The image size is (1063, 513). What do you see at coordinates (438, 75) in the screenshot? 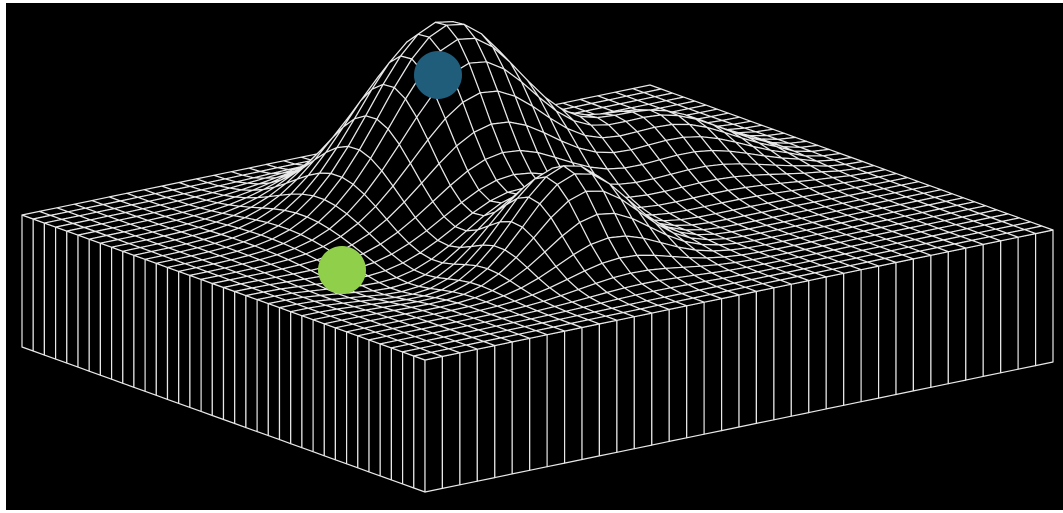
I see `blue-dot` at bounding box center [438, 75].